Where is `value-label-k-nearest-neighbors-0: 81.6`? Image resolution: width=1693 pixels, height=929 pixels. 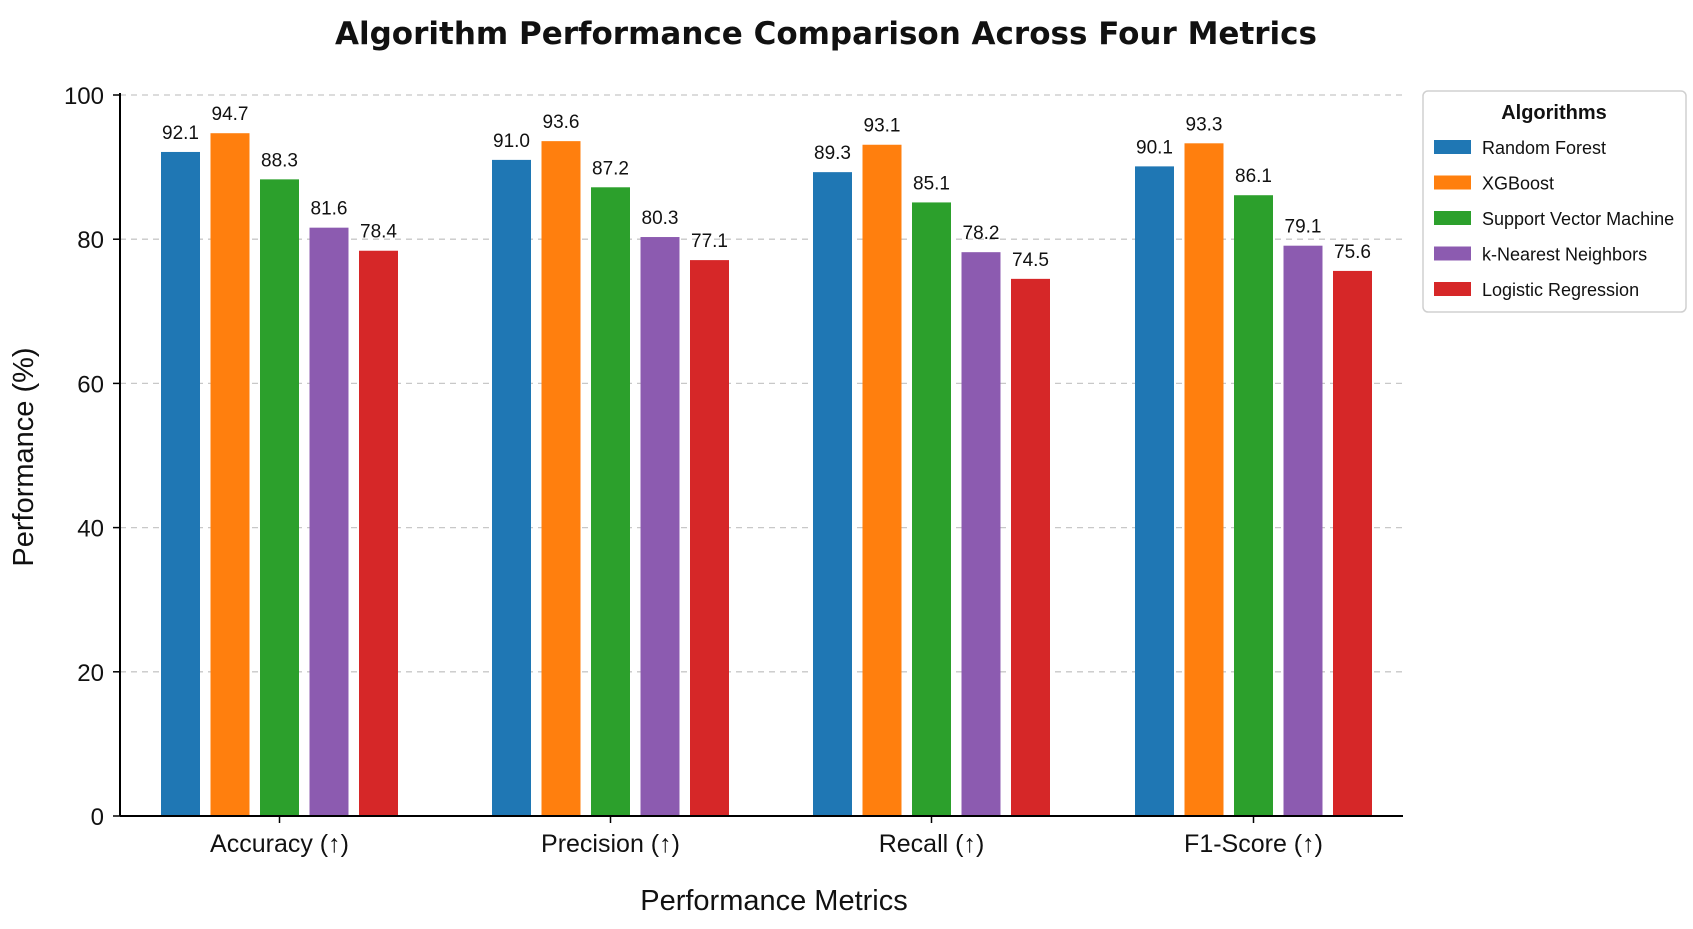
value-label-k-nearest-neighbors-0: 81.6 is located at coordinates (329, 209).